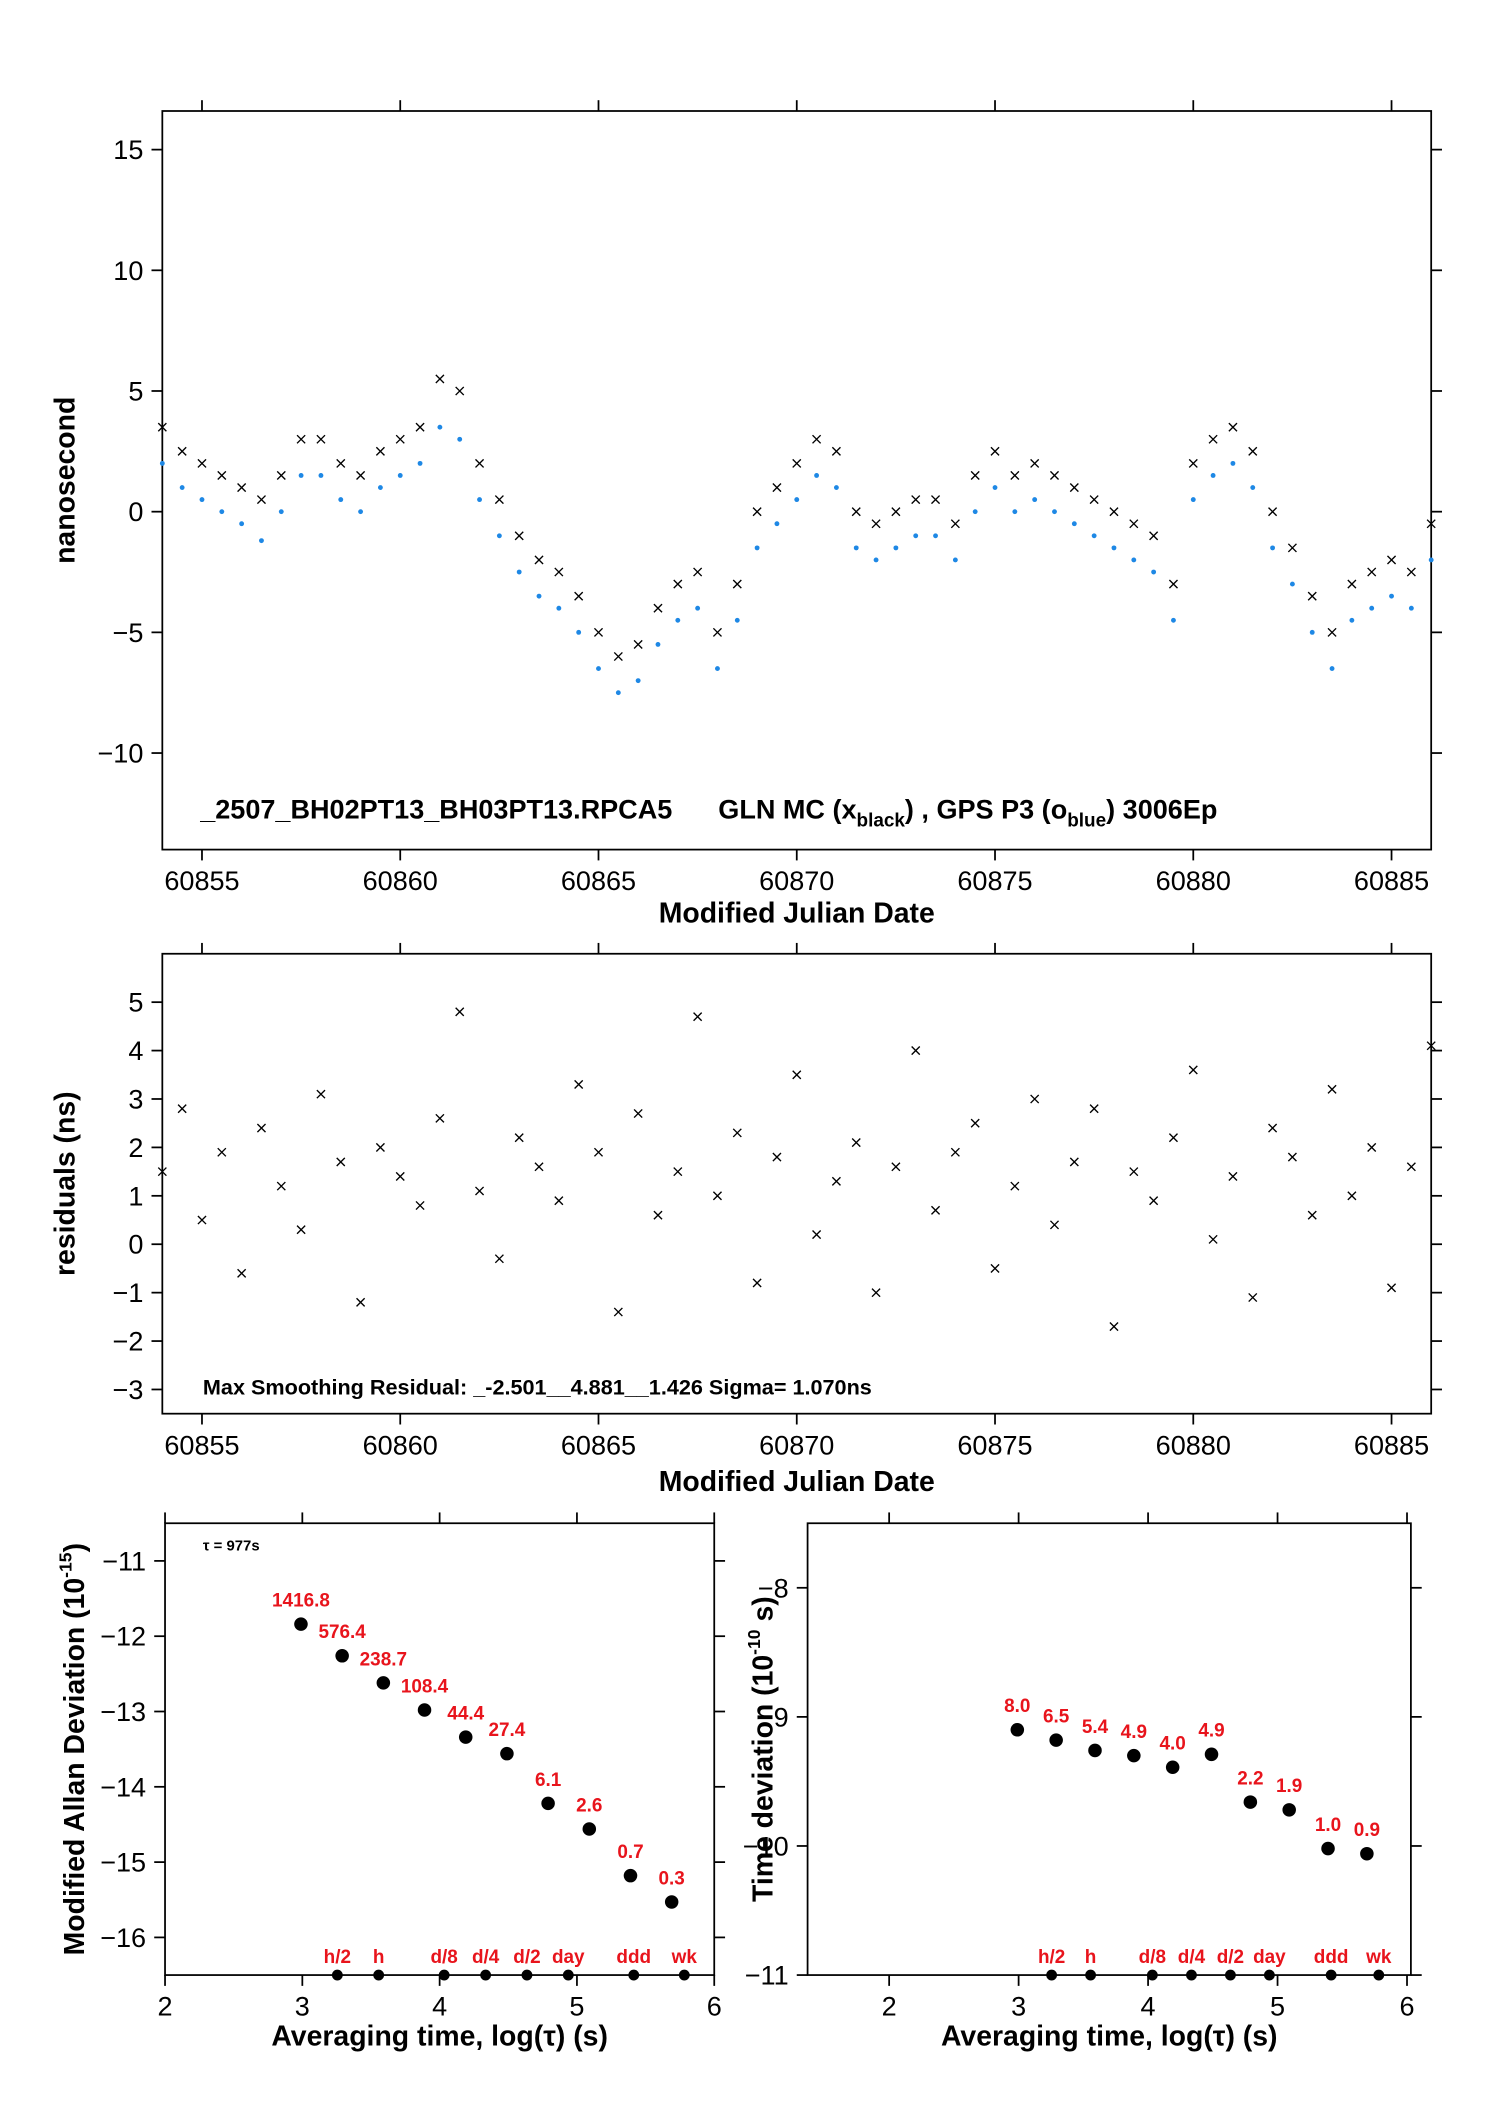  Describe the element at coordinates (754, 1642) in the screenshot. I see `y-label-sup: -10` at that location.